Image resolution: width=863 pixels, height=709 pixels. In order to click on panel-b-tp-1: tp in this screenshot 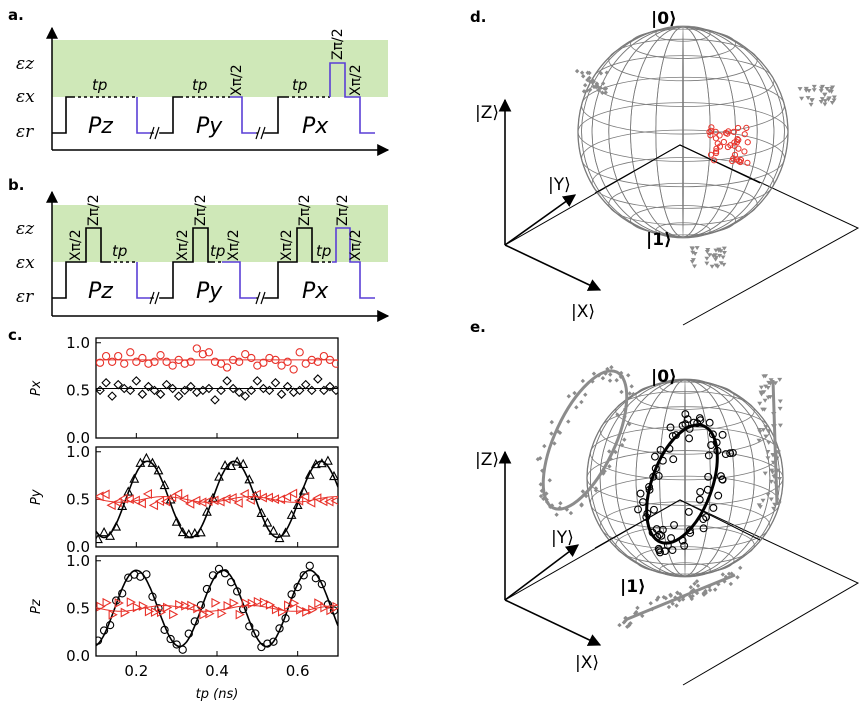, I will do `click(119, 251)`.